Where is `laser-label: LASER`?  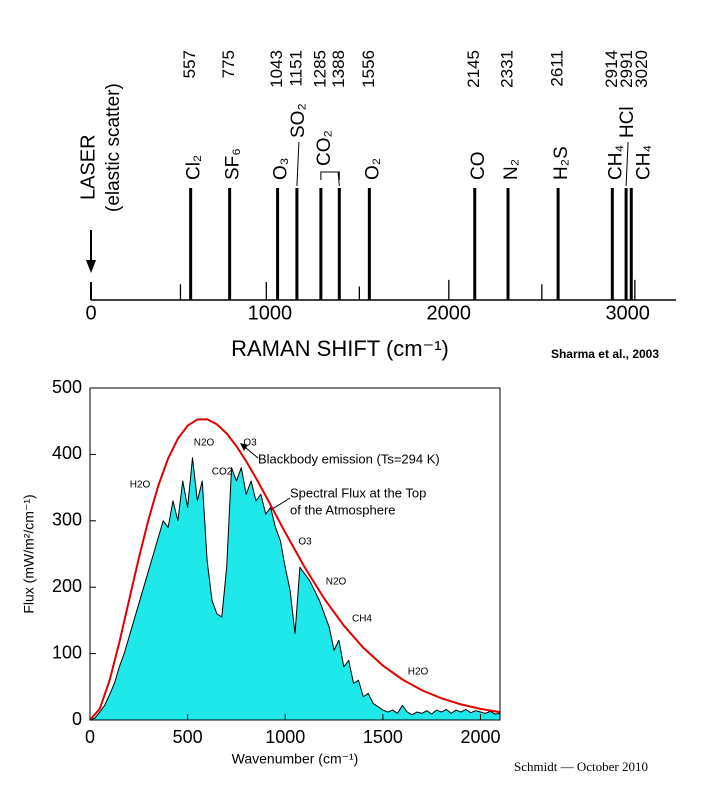 laser-label: LASER is located at coordinates (88, 167).